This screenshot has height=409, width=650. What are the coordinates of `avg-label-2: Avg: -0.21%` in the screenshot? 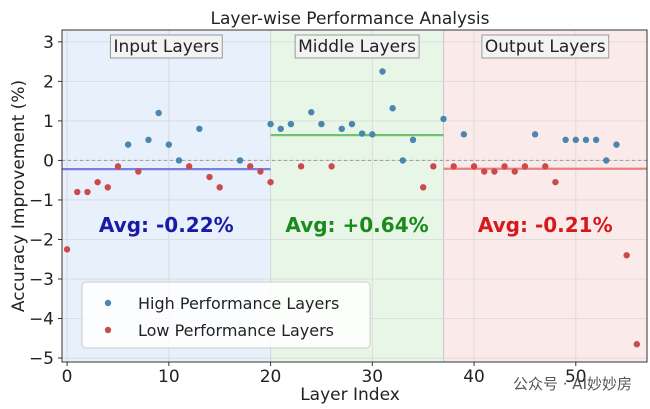 It's located at (545, 225).